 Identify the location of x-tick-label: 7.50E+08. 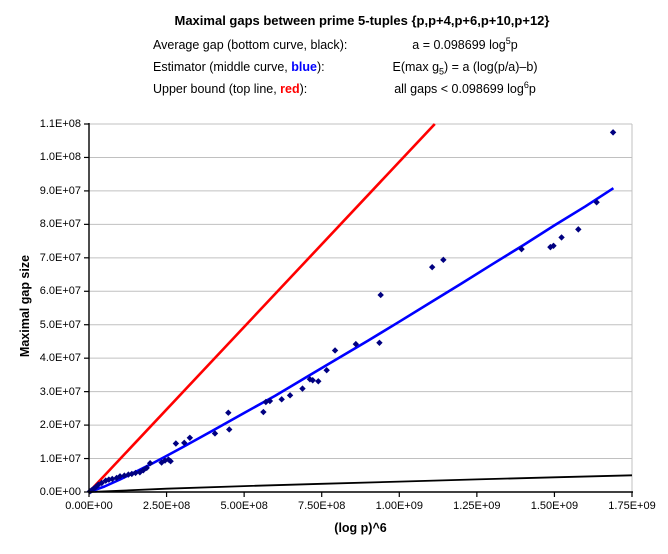
(322, 506).